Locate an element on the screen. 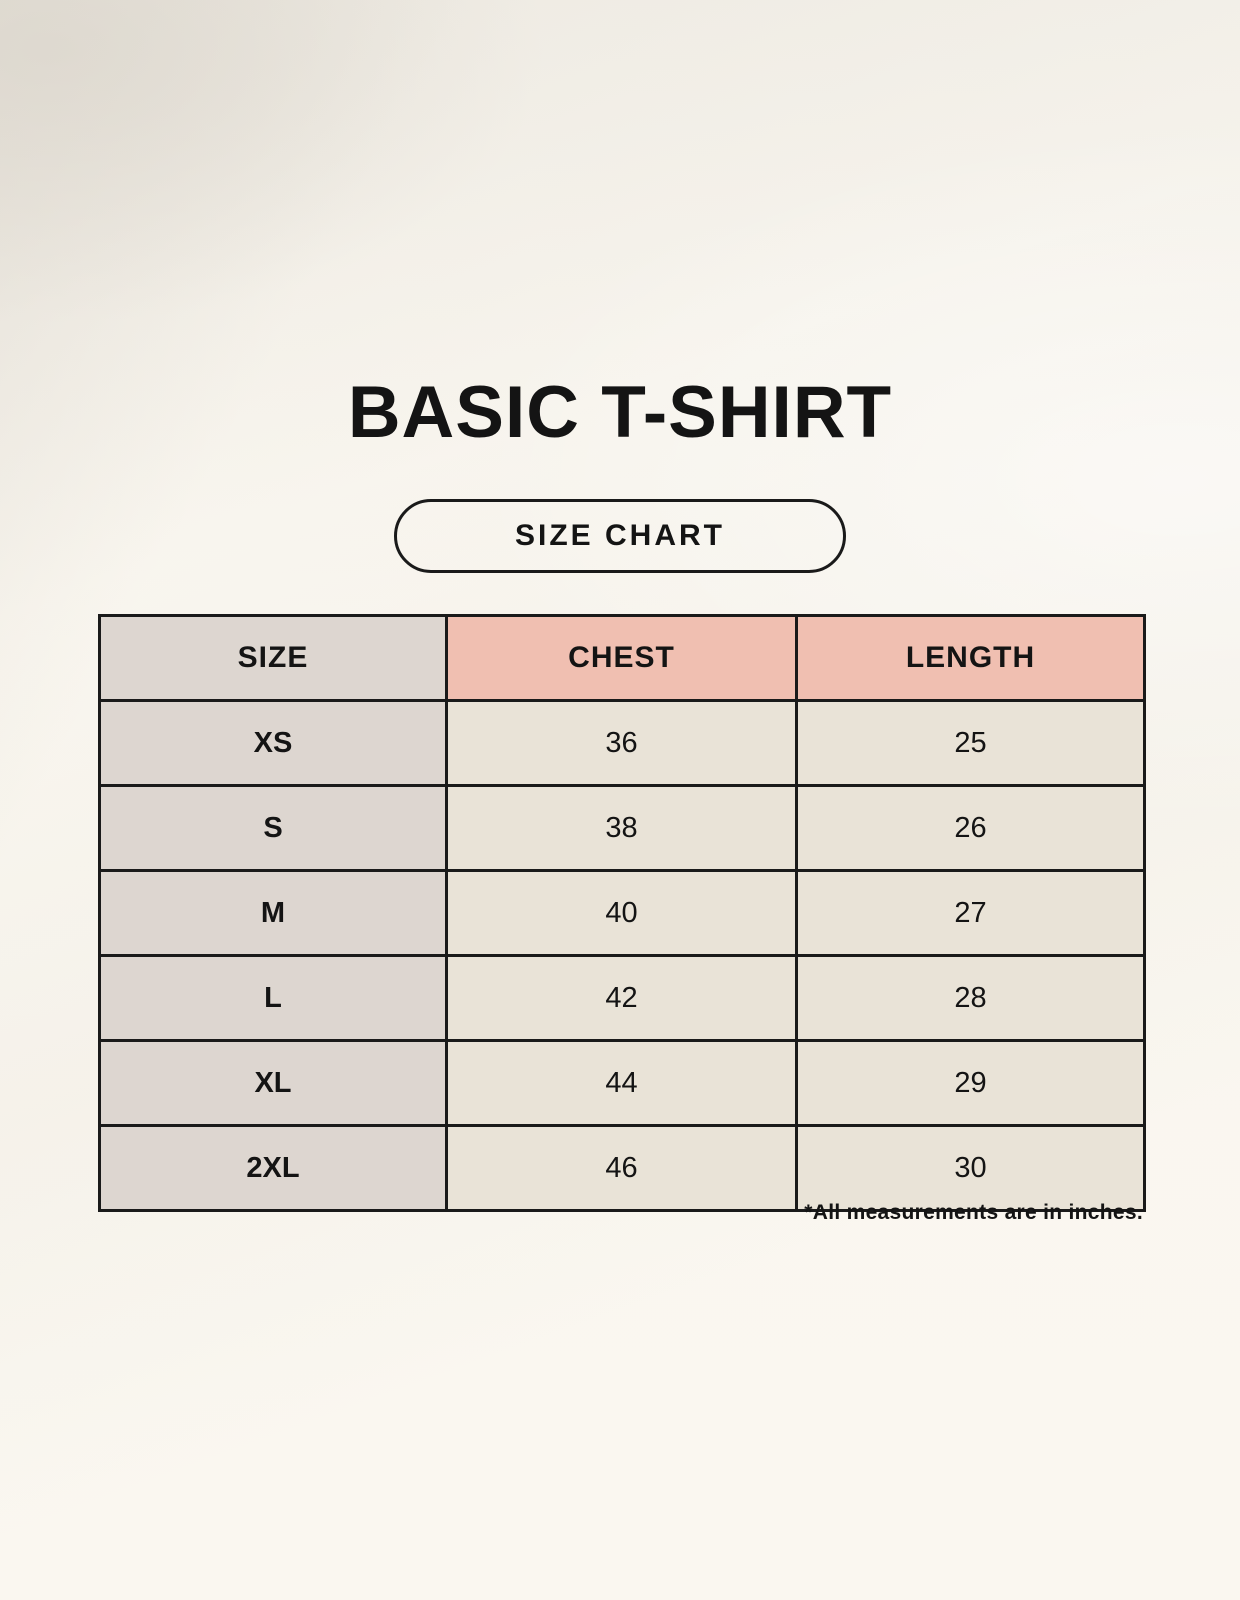  table-row: S 38 26 is located at coordinates (622, 828).